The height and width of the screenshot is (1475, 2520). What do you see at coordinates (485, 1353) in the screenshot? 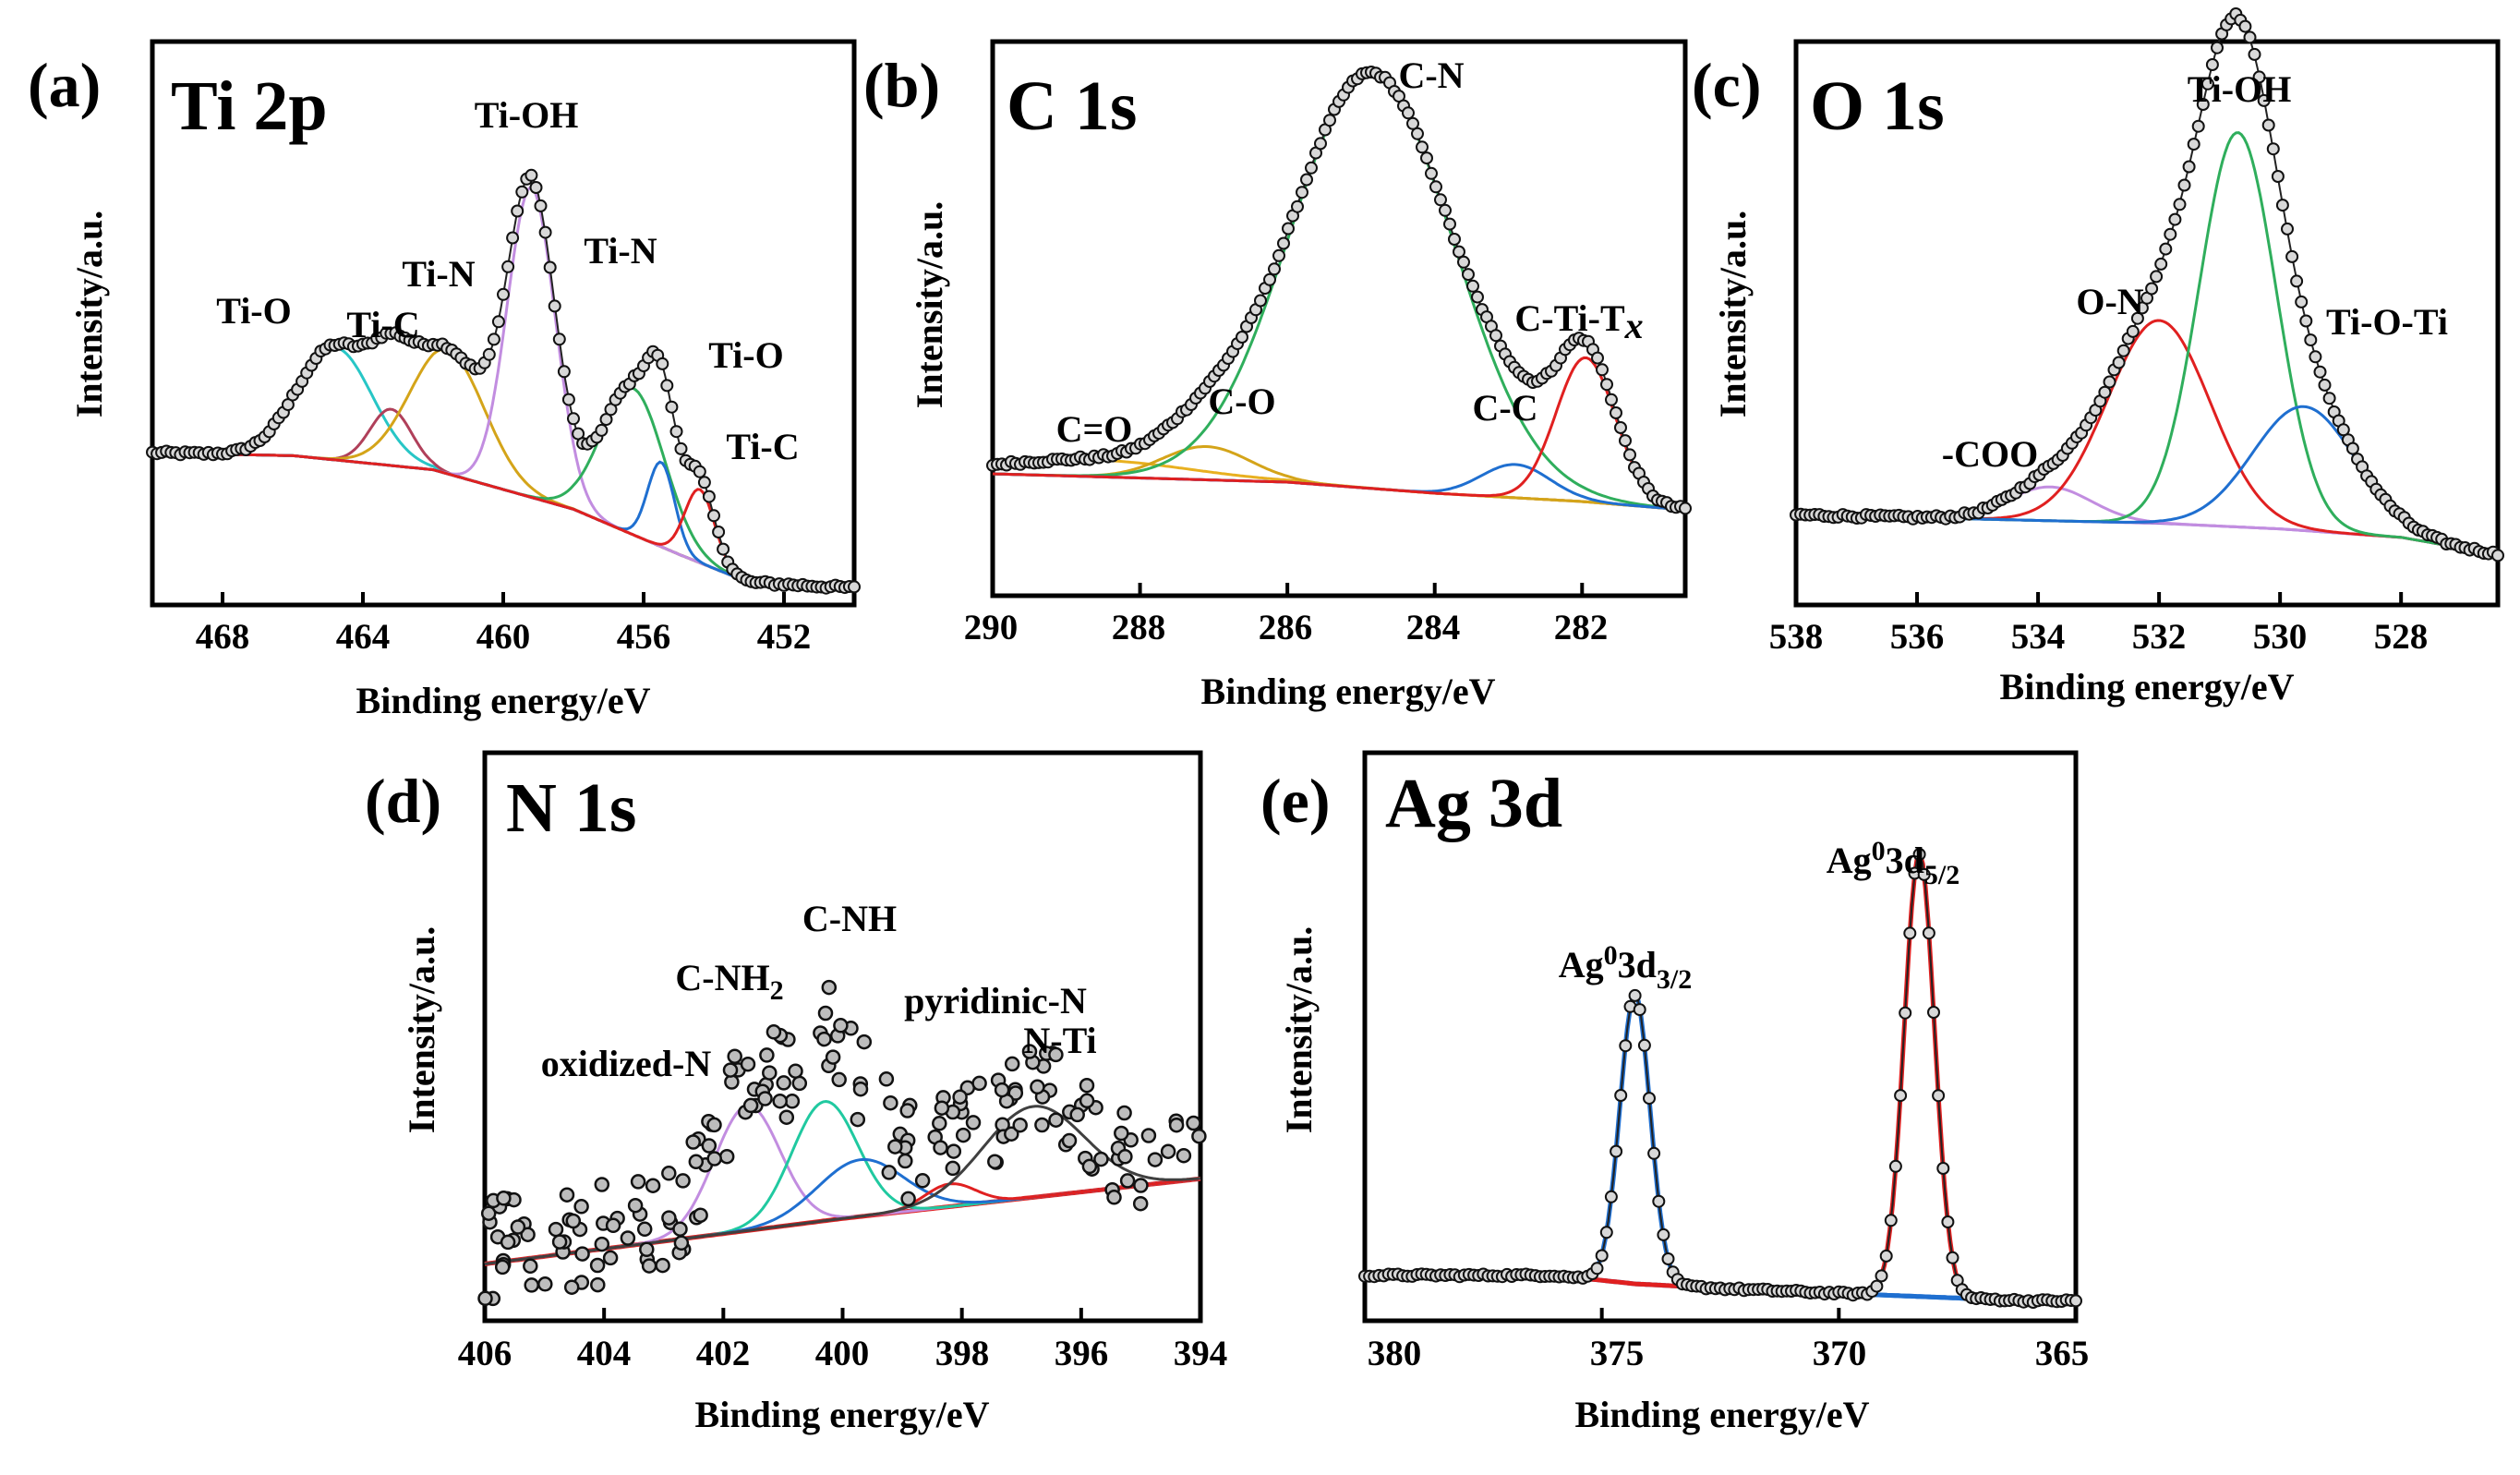
I see `x-tick-label-d-0: 406` at bounding box center [485, 1353].